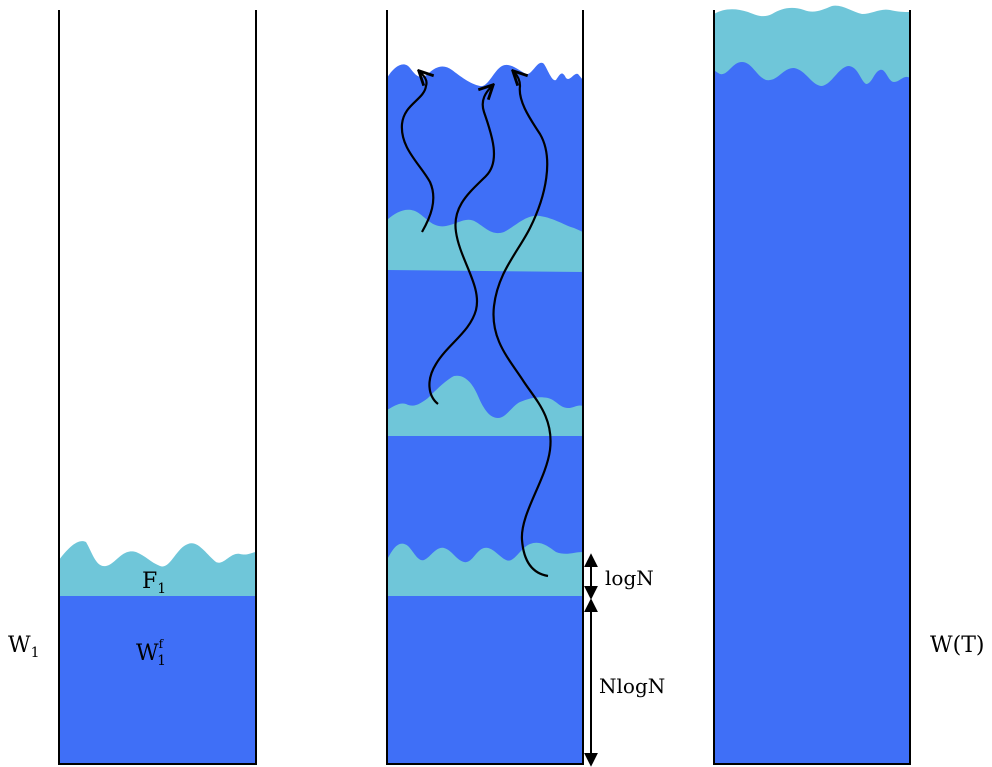 The image size is (992, 767). I want to click on right-label: W(T), so click(957, 645).